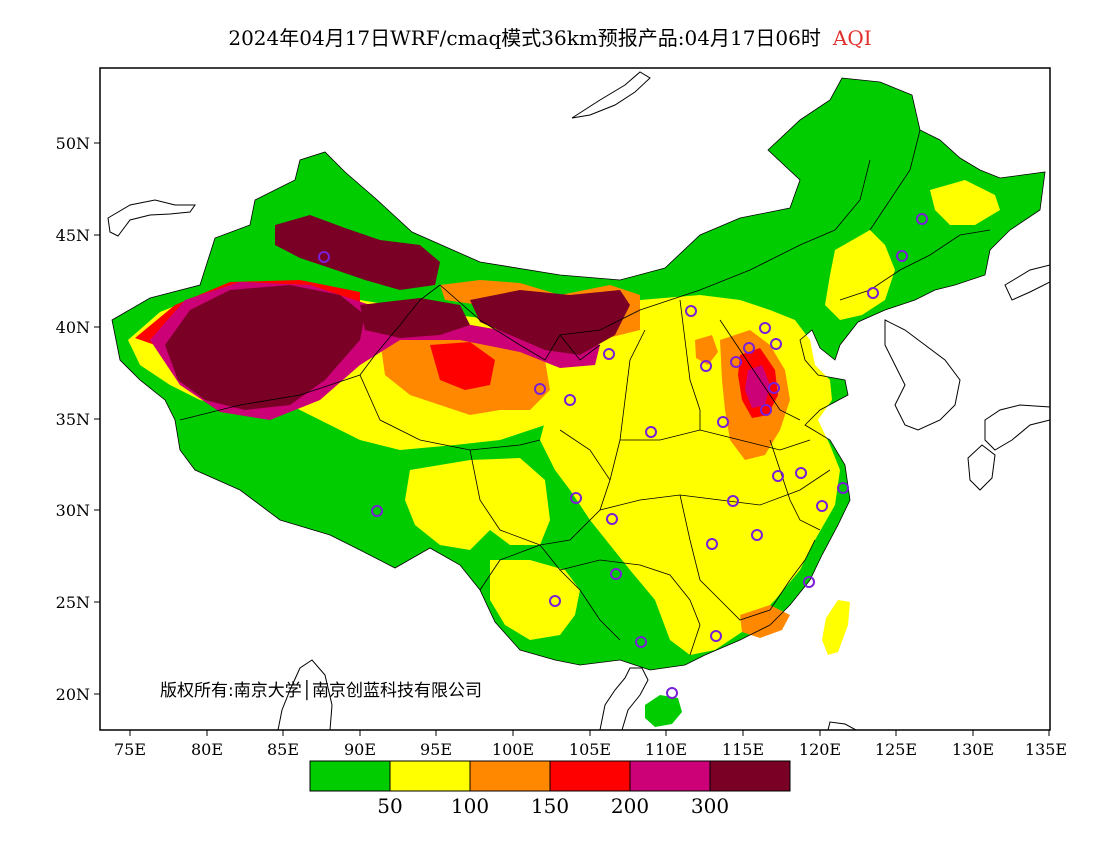  Describe the element at coordinates (609, 354) in the screenshot. I see `station-marker-yinchuan` at that location.